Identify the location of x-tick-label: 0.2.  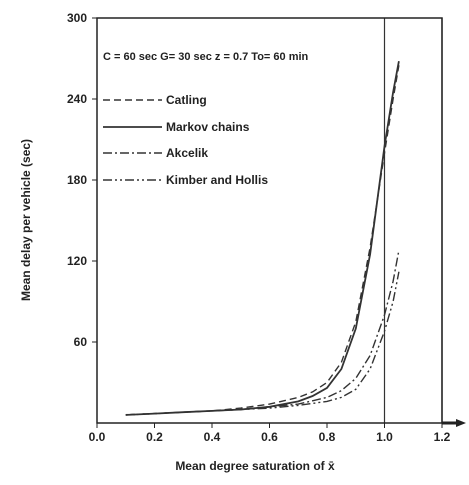
(154, 437).